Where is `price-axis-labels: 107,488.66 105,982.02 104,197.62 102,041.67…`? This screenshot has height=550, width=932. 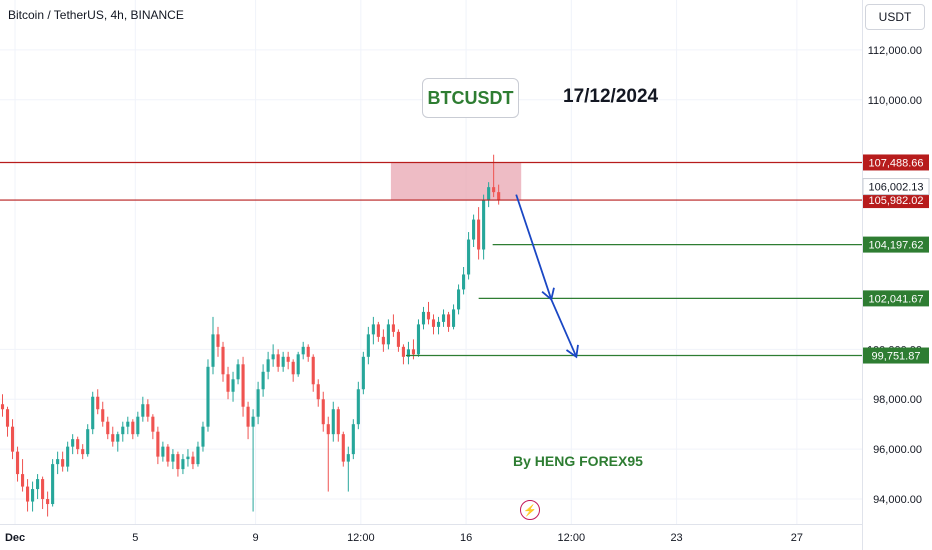 price-axis-labels: 107,488.66 105,982.02 104,197.62 102,041.67… is located at coordinates (896, 259).